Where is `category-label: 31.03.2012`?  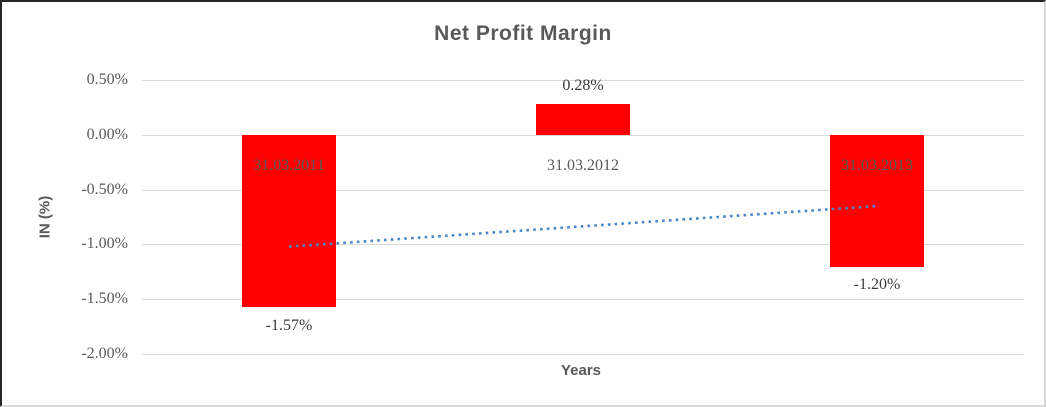 category-label: 31.03.2012 is located at coordinates (583, 165).